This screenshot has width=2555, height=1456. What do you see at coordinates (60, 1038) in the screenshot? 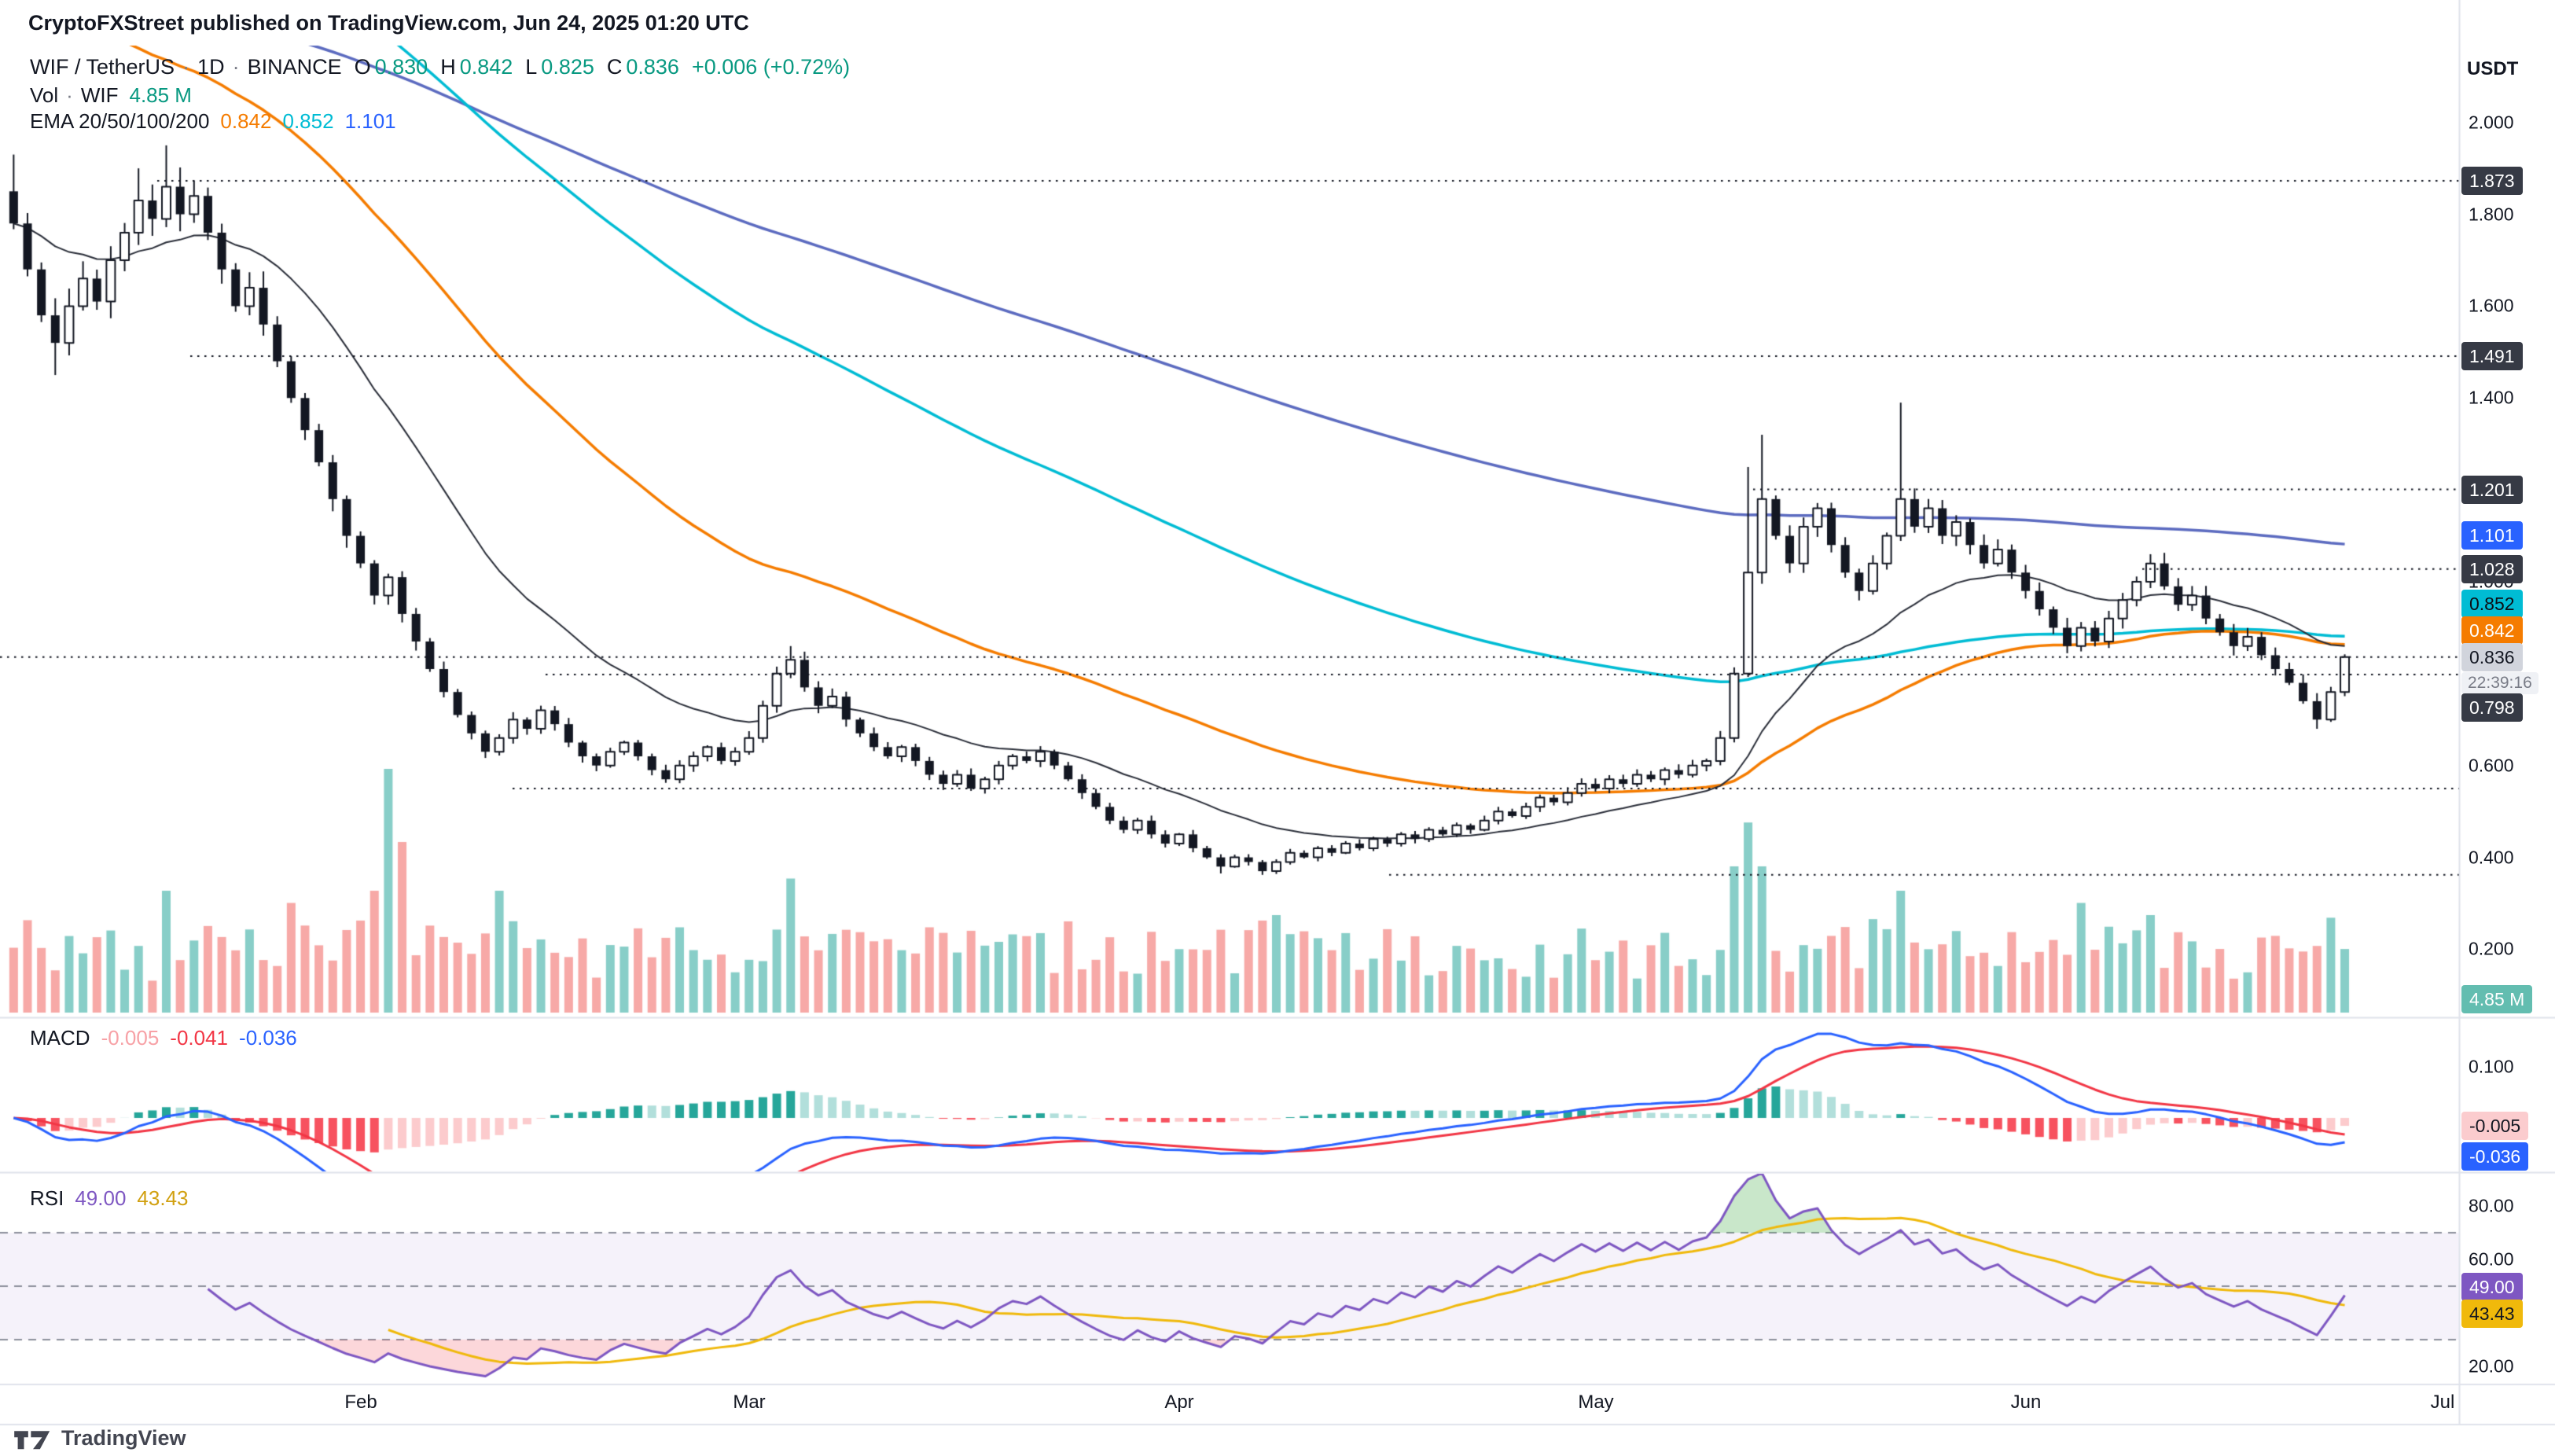
I see `macd-label: MACD` at bounding box center [60, 1038].